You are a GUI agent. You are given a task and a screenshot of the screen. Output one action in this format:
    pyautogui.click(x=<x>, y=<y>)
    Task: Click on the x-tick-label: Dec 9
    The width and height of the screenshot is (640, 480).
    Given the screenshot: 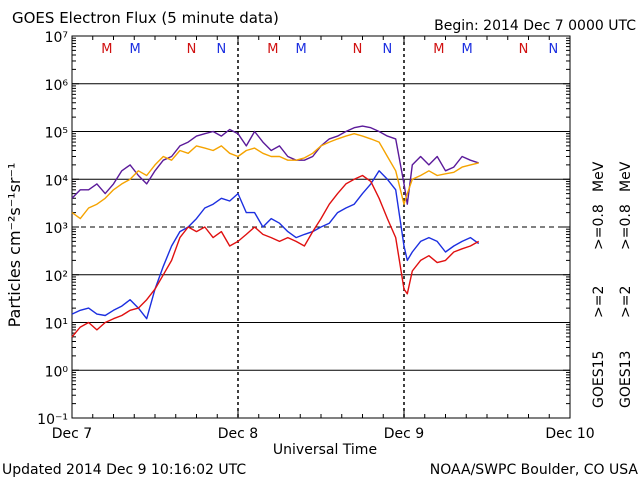 What is the action you would take?
    pyautogui.click(x=404, y=434)
    